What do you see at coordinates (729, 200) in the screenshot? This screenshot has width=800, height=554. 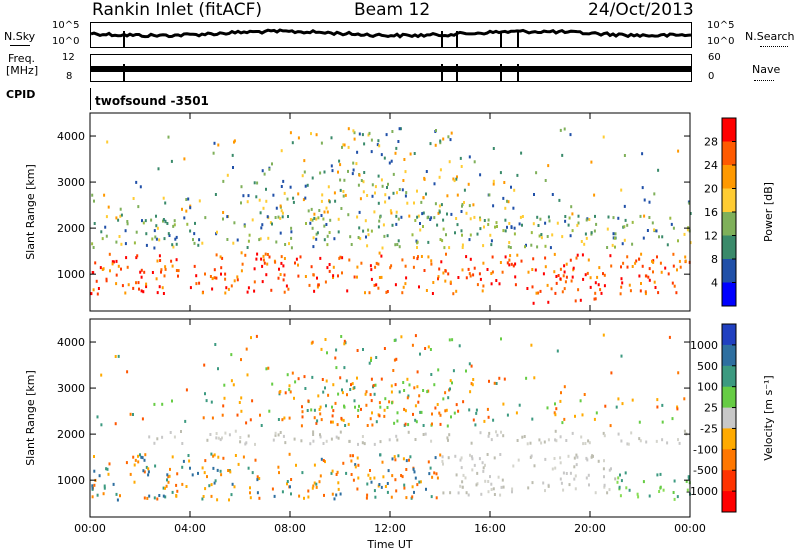 I see `power-colorbar-segment` at bounding box center [729, 200].